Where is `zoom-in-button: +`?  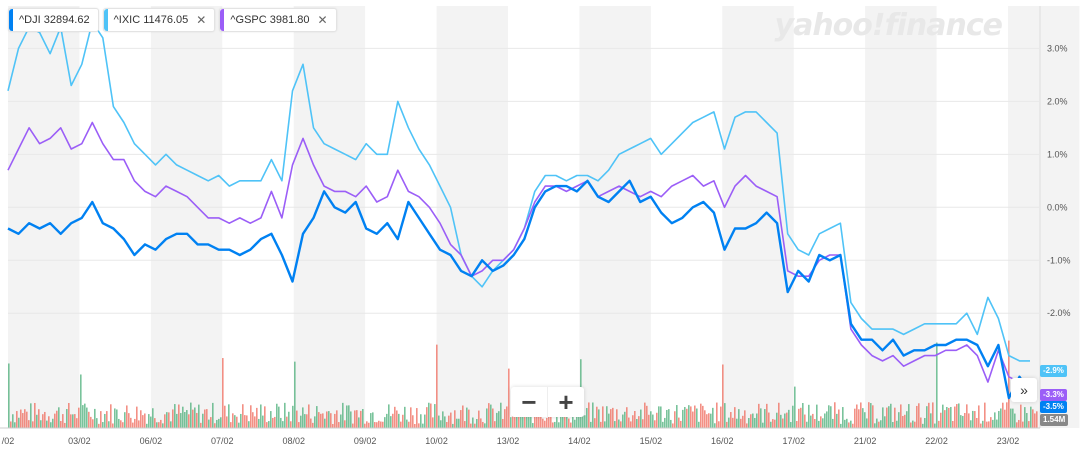 zoom-in-button: + is located at coordinates (565, 402).